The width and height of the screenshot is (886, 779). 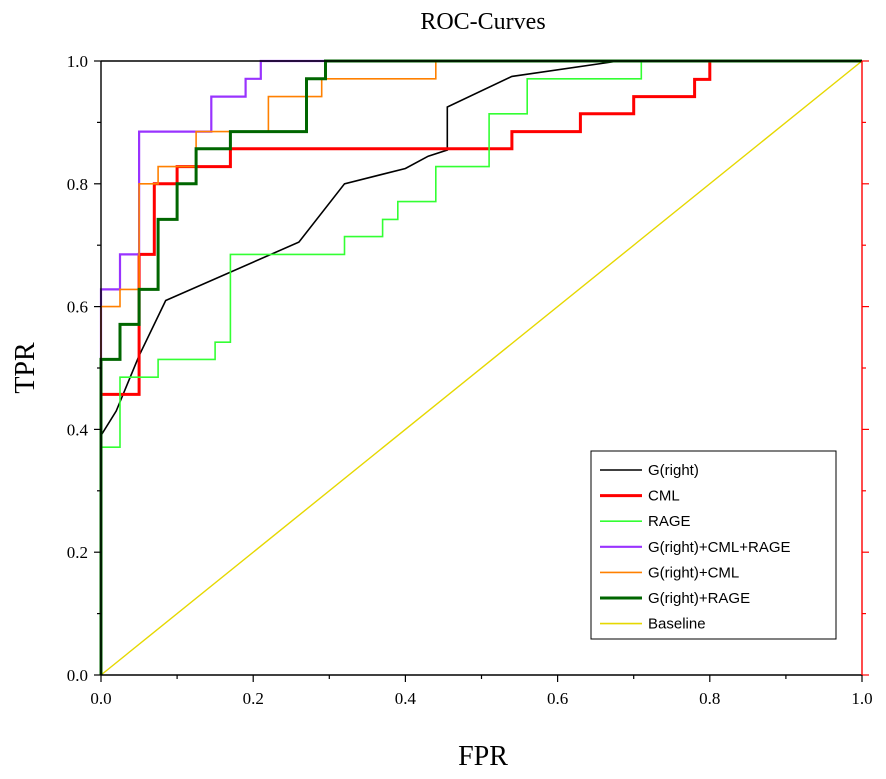 I want to click on x-tick-label: 0.0, so click(x=100, y=698).